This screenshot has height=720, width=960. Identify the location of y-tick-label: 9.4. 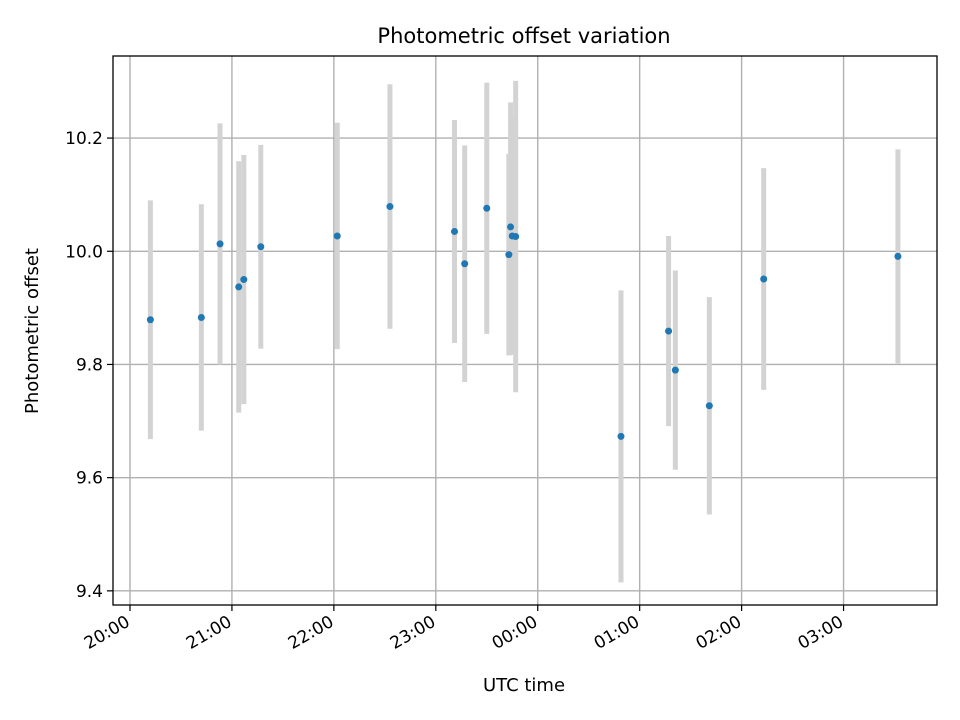
(89, 592).